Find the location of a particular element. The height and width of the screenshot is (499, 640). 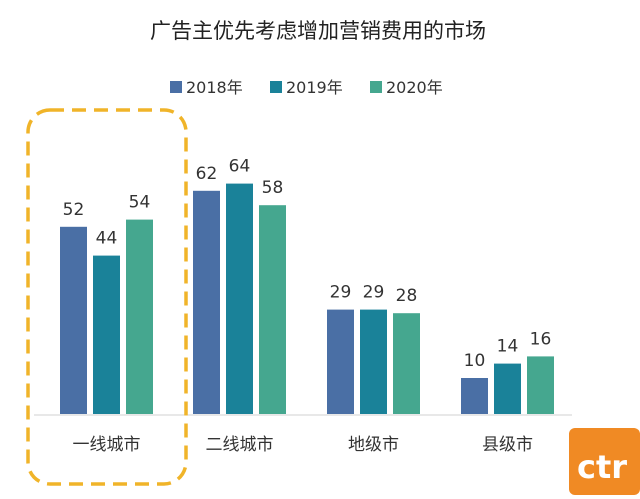

x-axis-labels: 一线城市 二线城市 地级市 县级市 is located at coordinates (303, 445).